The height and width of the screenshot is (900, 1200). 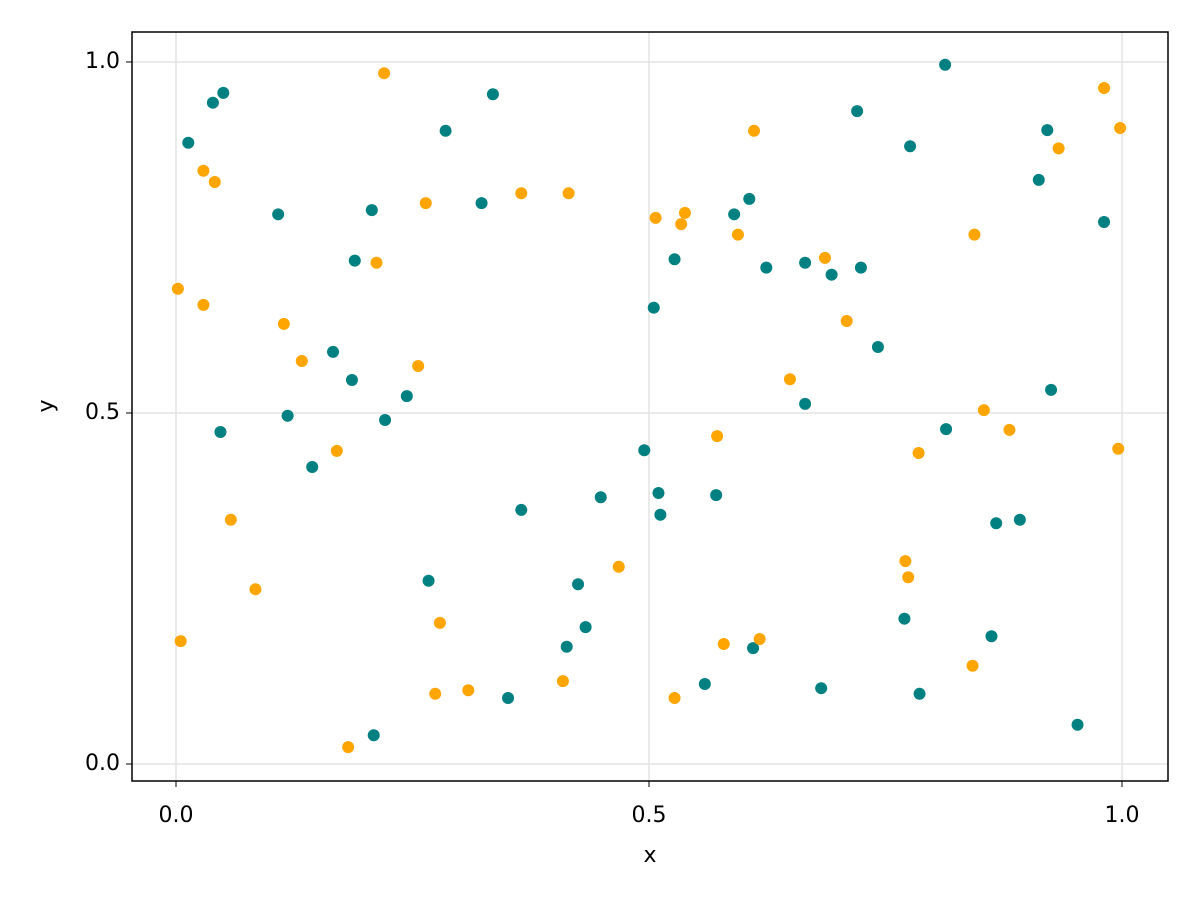 I want to click on x-tick-label: 0.5, so click(x=649, y=815).